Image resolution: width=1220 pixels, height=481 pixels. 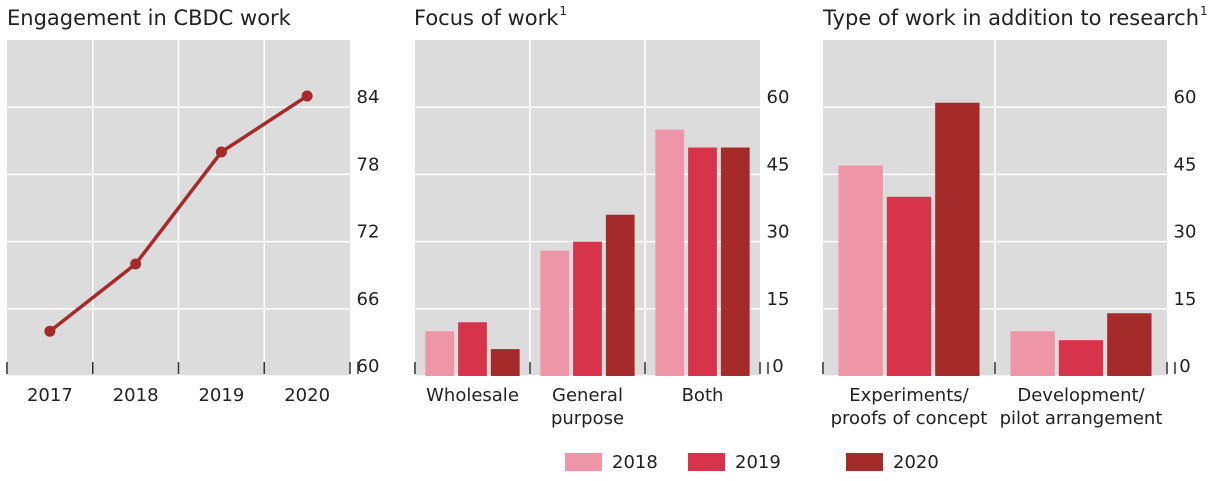 I want to click on bar-wholesale-2020, so click(x=505, y=362).